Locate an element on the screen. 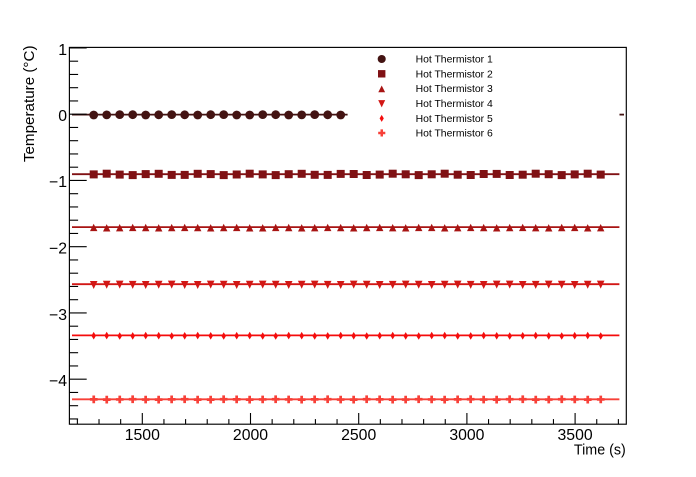  svg-text: Hot Thermistor 1 is located at coordinates (454, 60).